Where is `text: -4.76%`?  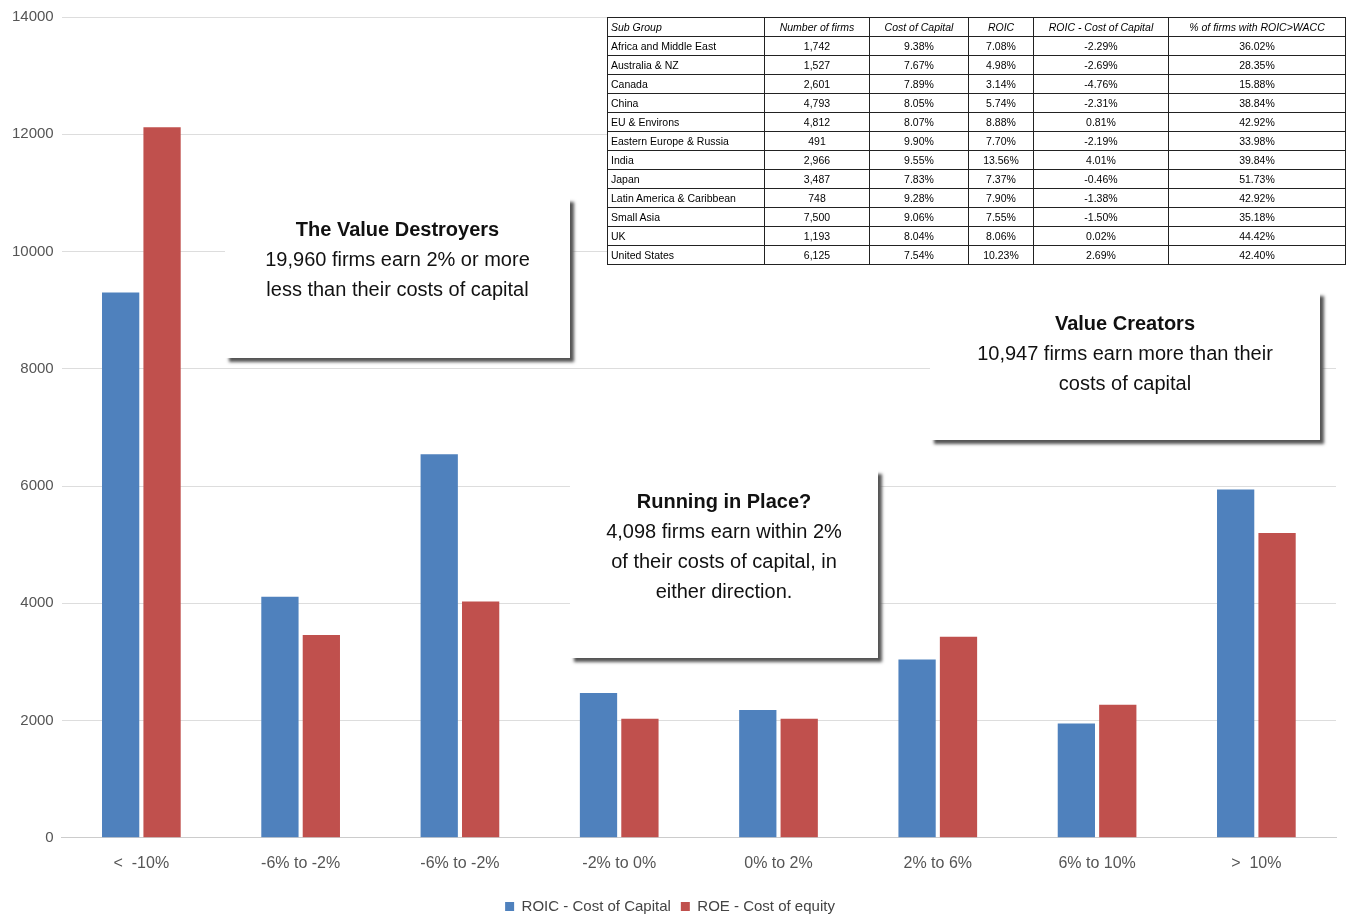
text: -4.76% is located at coordinates (1101, 84).